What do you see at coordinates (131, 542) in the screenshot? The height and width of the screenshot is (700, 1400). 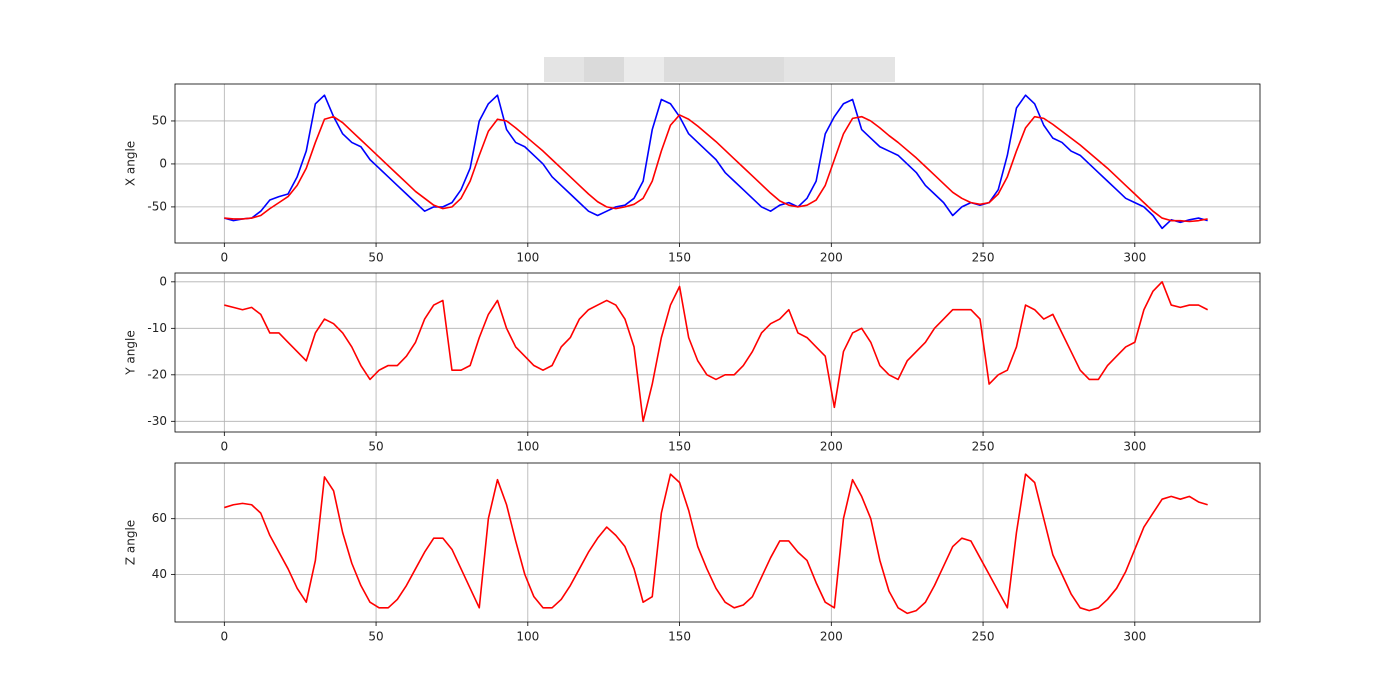 I see `y-axis-label: Z angle` at bounding box center [131, 542].